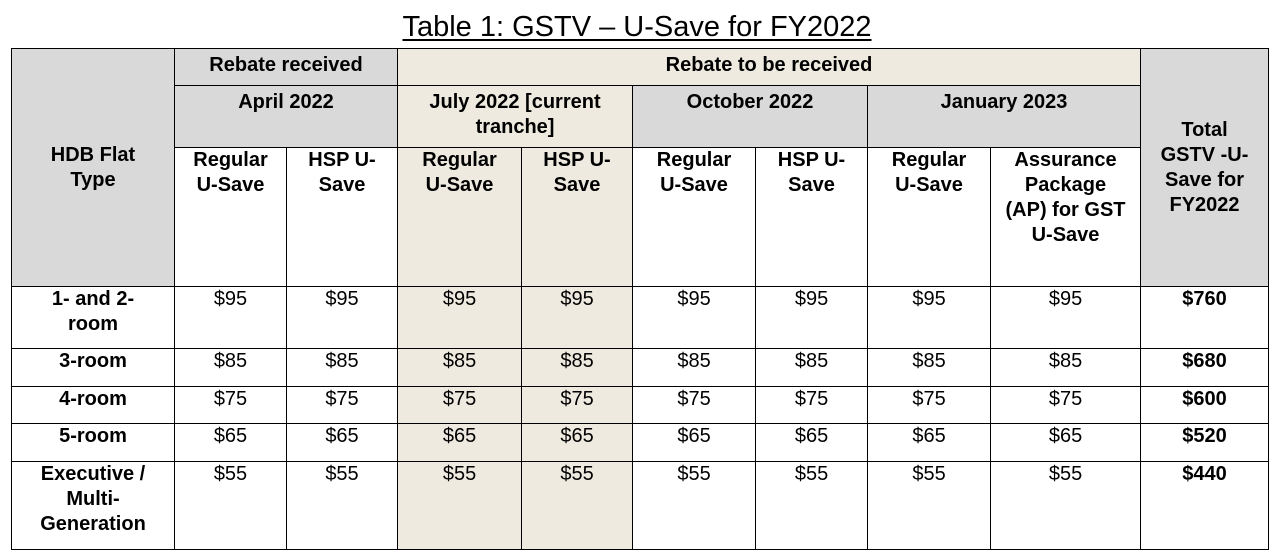  Describe the element at coordinates (694, 217) in the screenshot. I see `subheader-october-regular: Regular U-Save` at that location.